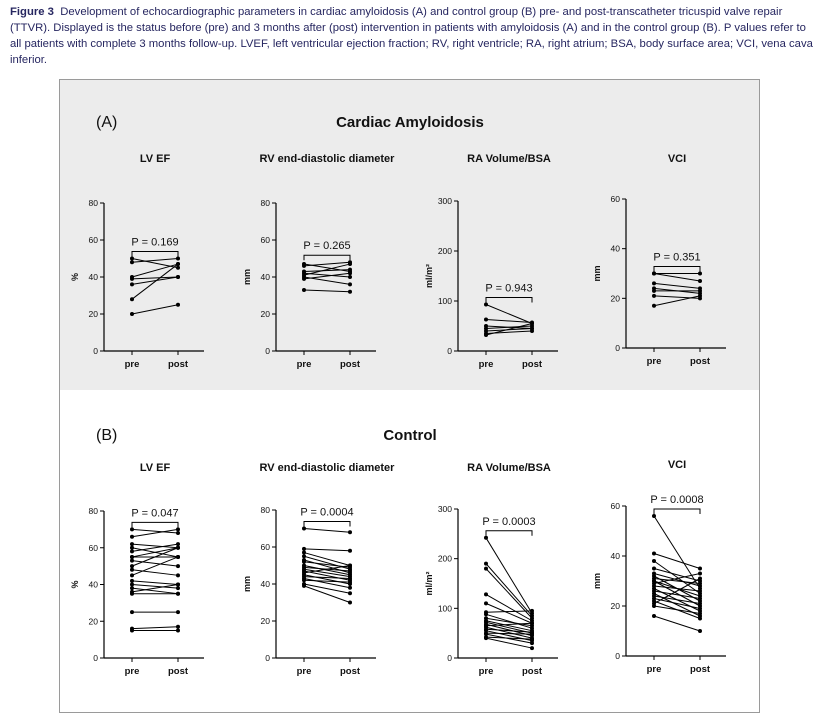  What do you see at coordinates (137, 261) in the screenshot?
I see `chart-a-1: LV EF 0 20 40 60 80% pre post P = 0.169` at bounding box center [137, 261].